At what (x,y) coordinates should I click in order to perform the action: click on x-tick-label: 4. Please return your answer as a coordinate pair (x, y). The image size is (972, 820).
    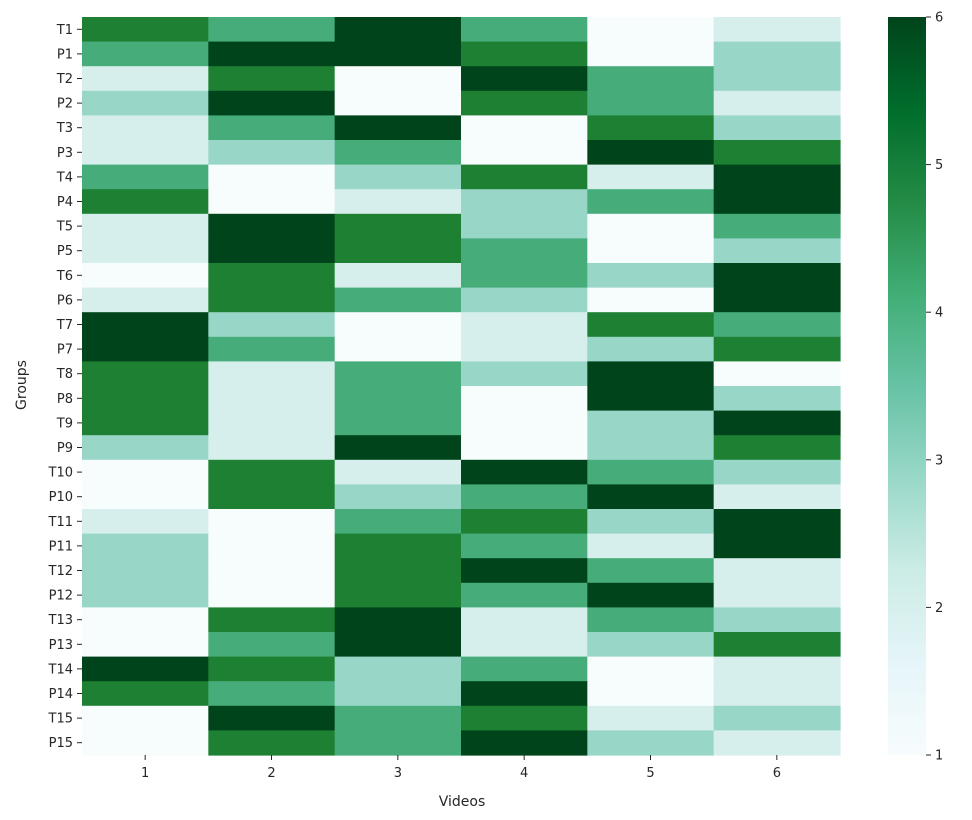
    Looking at the image, I should click on (524, 773).